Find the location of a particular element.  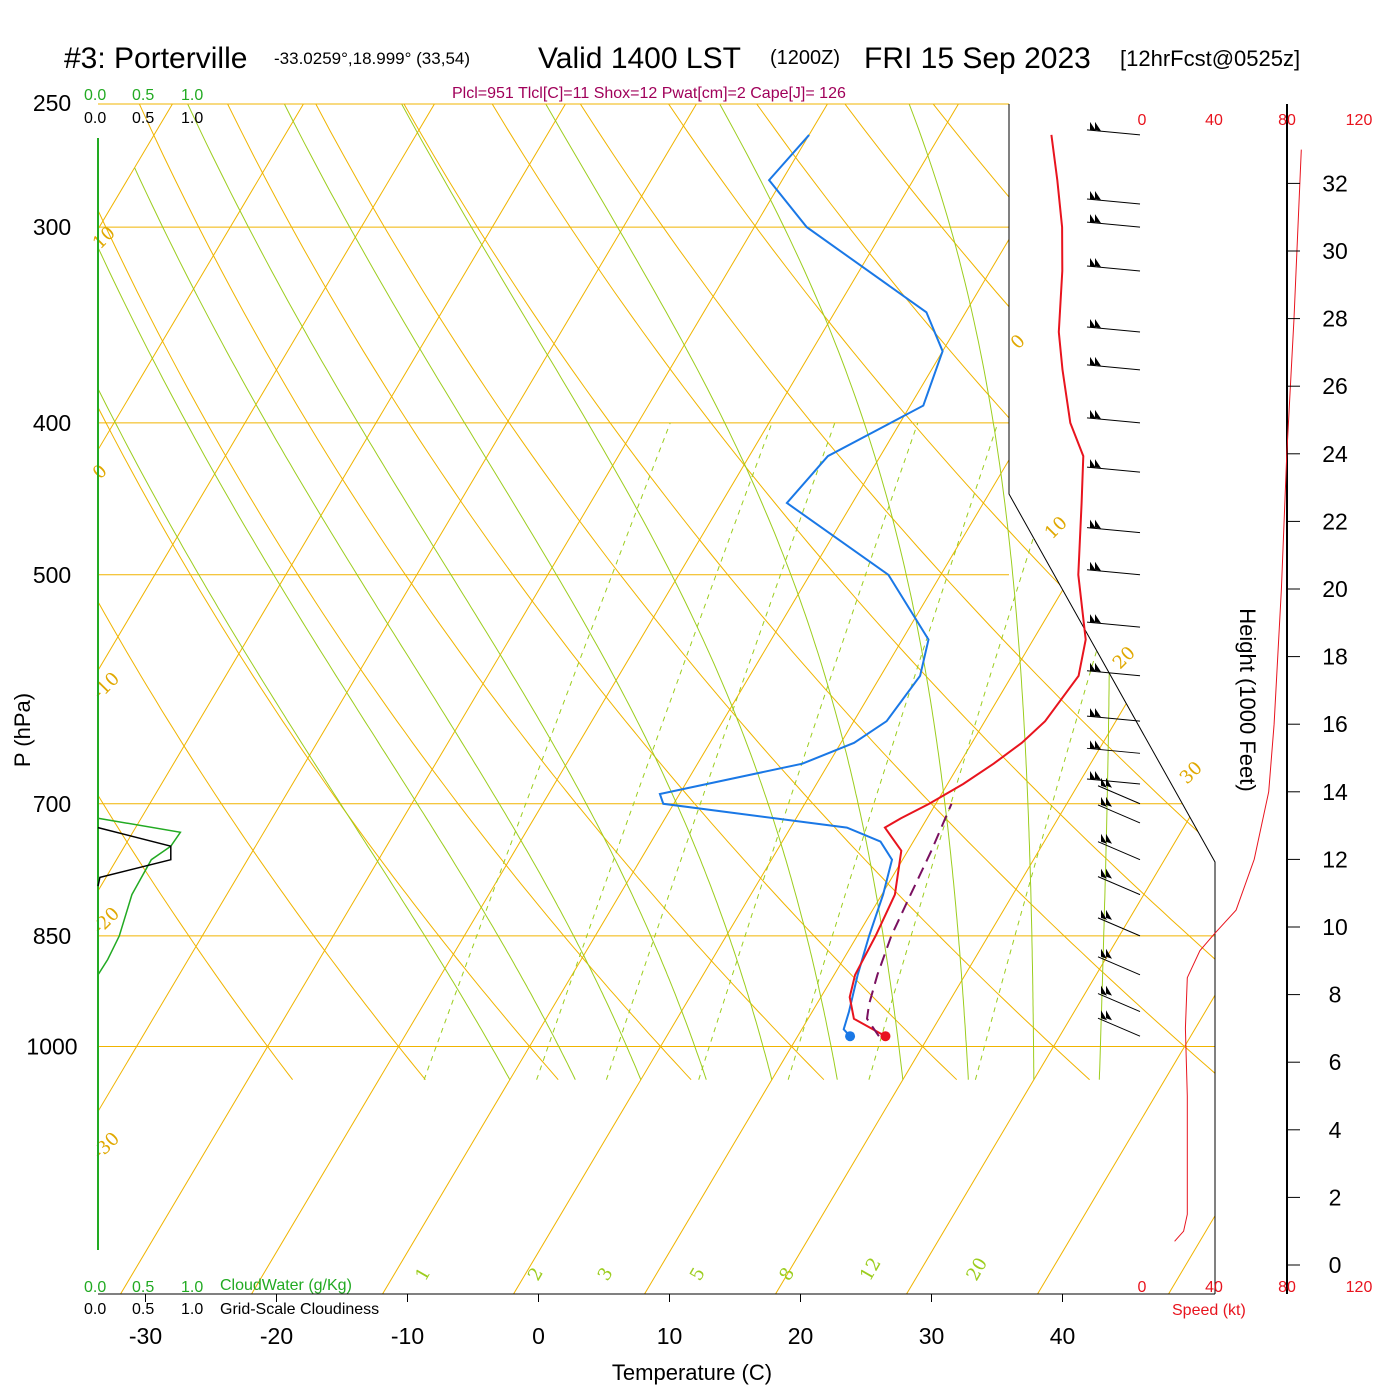

valid-zulu: (1200Z) is located at coordinates (805, 58).